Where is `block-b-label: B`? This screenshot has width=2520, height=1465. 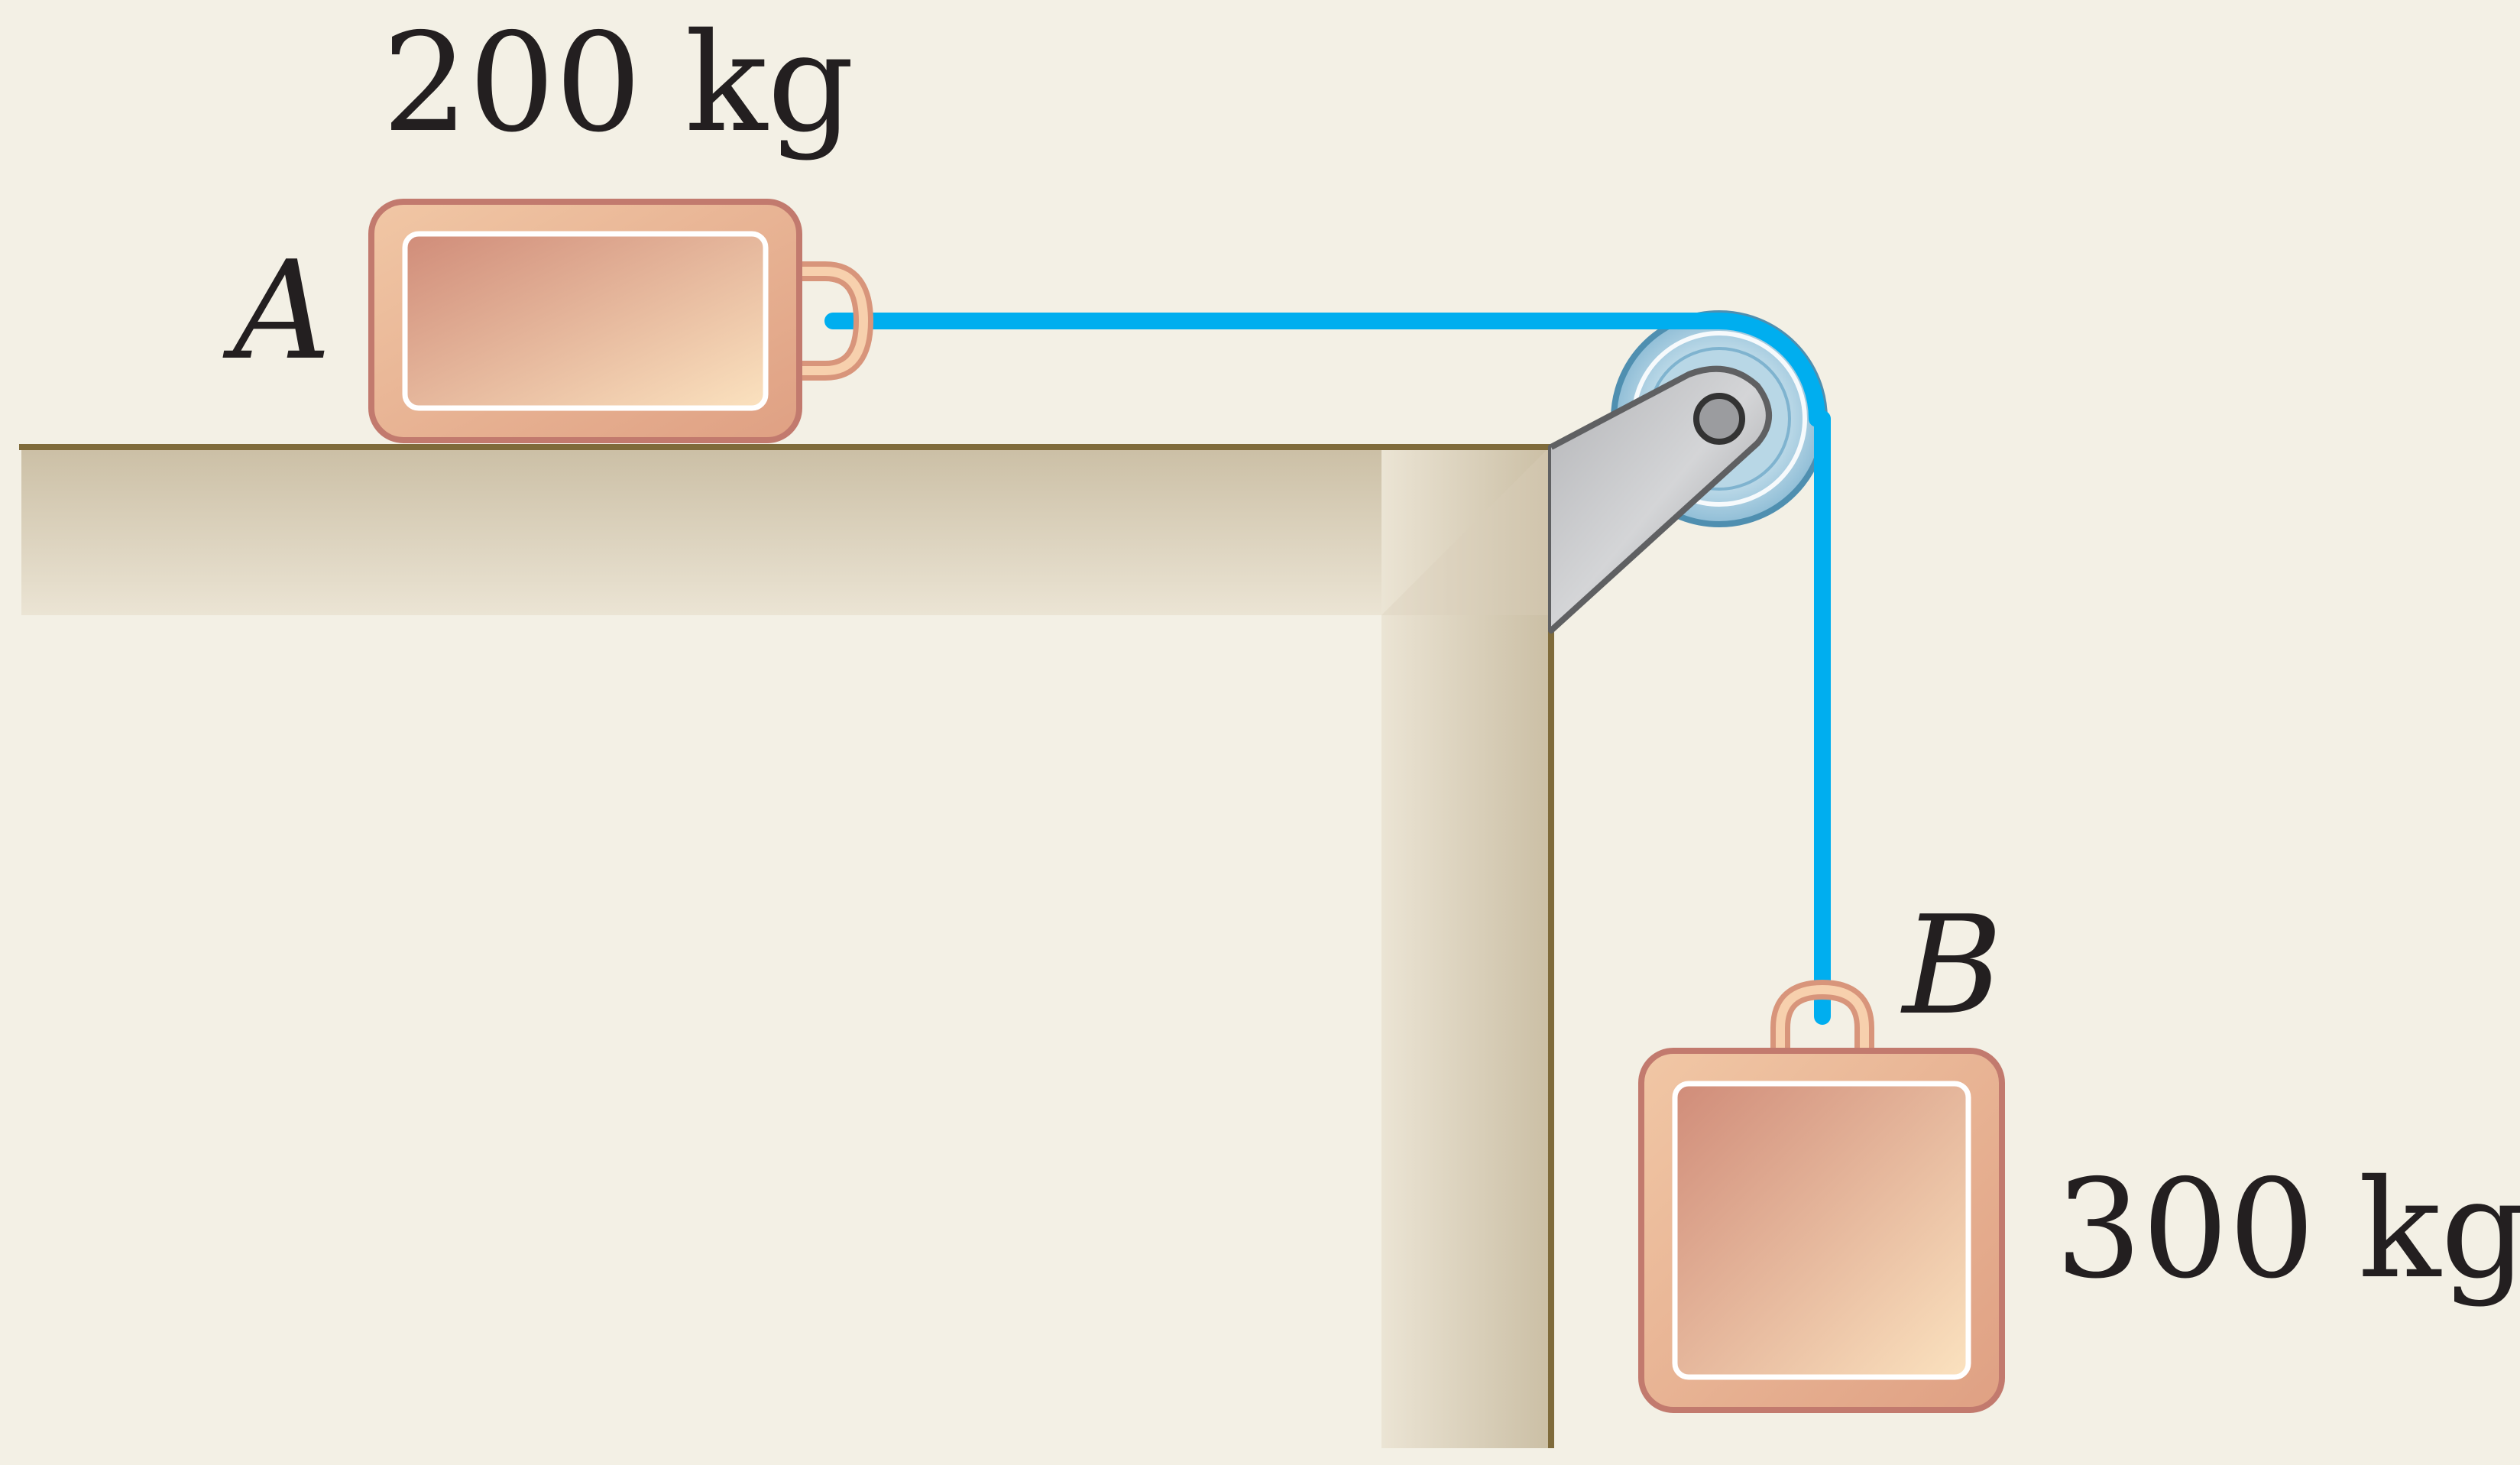 block-b-label: B is located at coordinates (1951, 965).